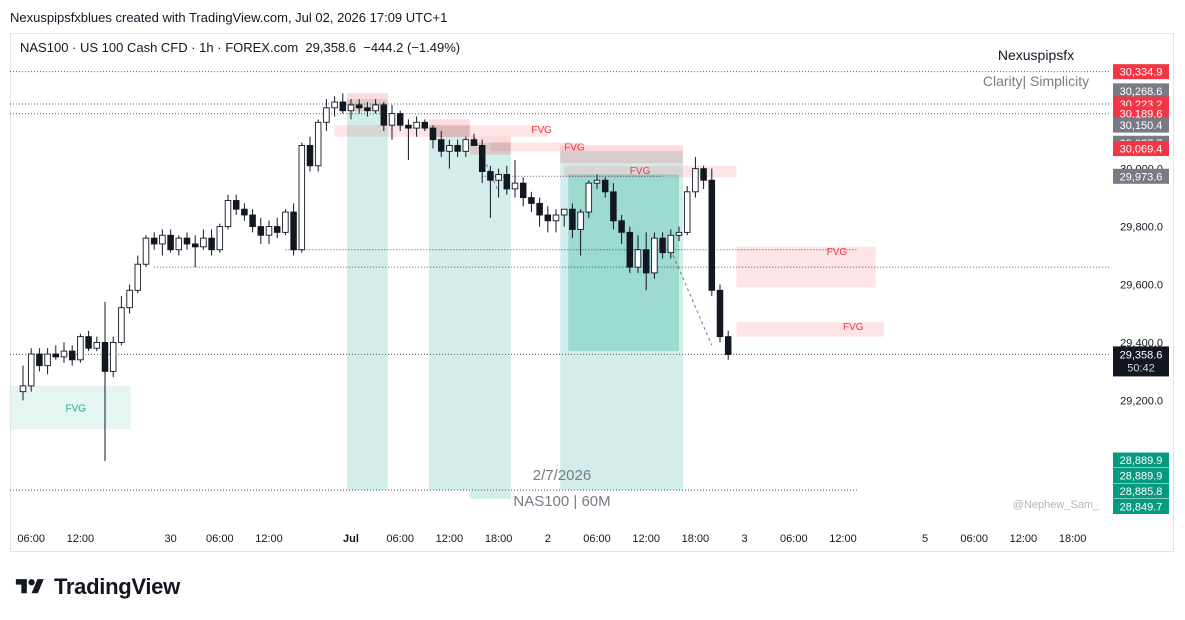 The height and width of the screenshot is (620, 1185). What do you see at coordinates (1036, 55) in the screenshot?
I see `watermark-author: Nexuspipsfx` at bounding box center [1036, 55].